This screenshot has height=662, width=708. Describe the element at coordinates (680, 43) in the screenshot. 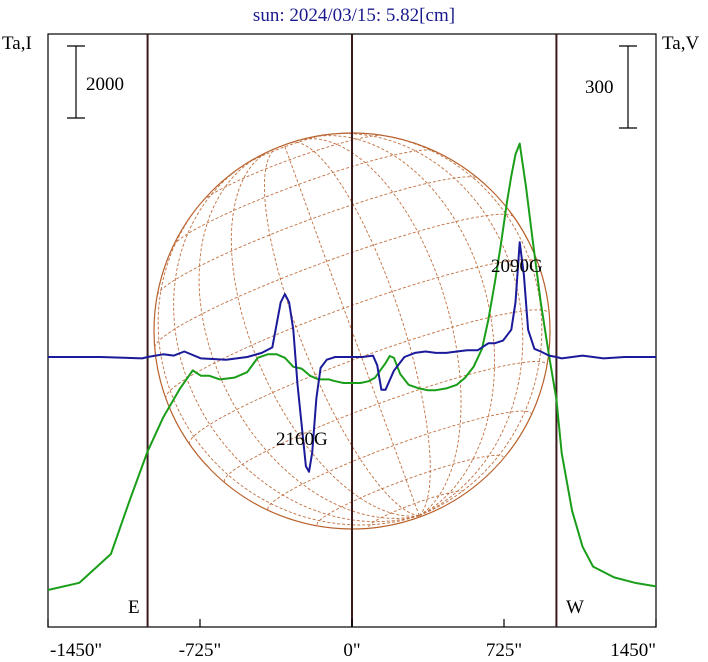

I see `right-axis-label: Ta,V` at that location.